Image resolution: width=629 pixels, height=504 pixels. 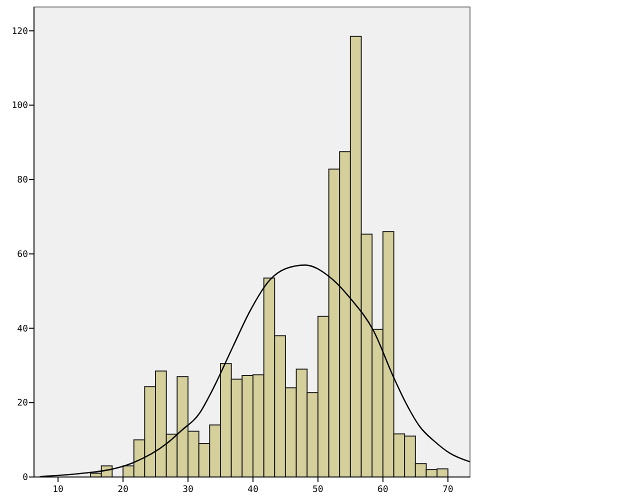 What do you see at coordinates (188, 490) in the screenshot?
I see `x-tick-label: 30` at bounding box center [188, 490].